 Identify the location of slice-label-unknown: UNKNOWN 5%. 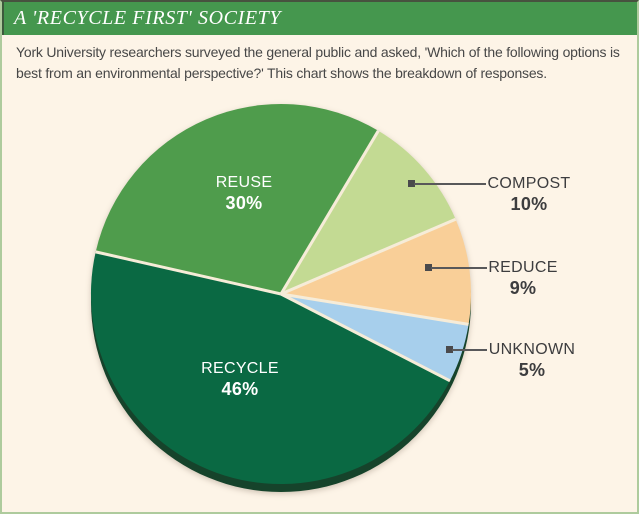
(532, 361).